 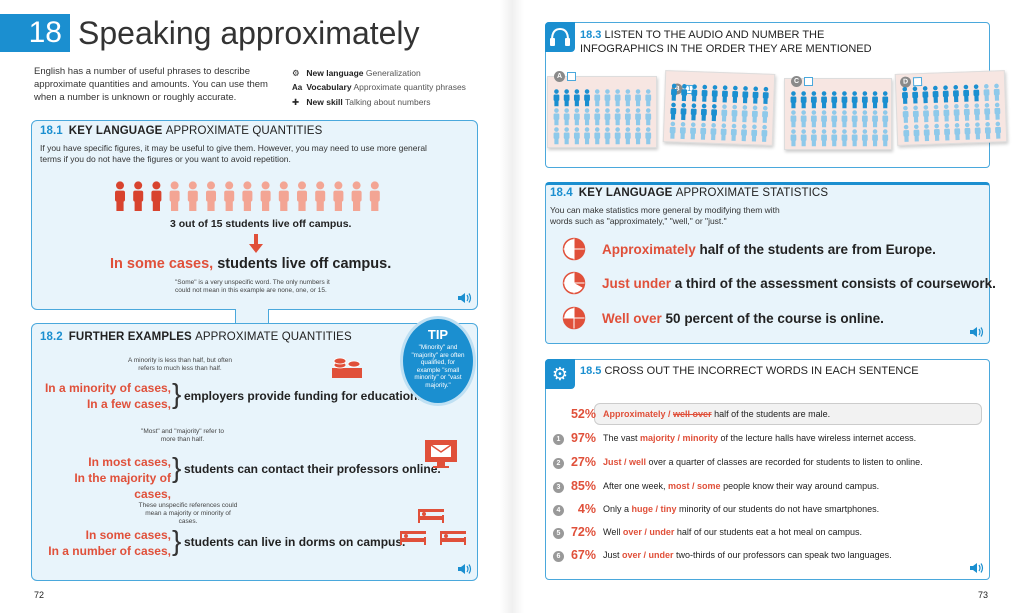 I want to click on example-3-options: In some cases, In a number of cases,, so click(x=109, y=543).